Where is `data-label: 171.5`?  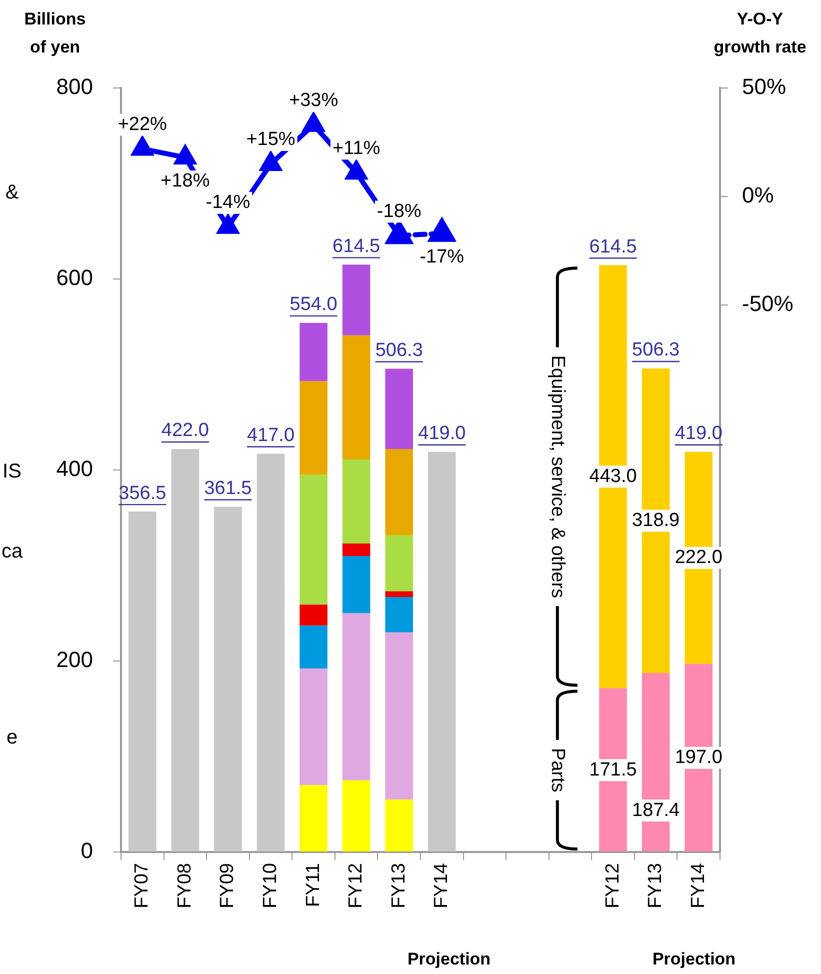 data-label: 171.5 is located at coordinates (613, 769).